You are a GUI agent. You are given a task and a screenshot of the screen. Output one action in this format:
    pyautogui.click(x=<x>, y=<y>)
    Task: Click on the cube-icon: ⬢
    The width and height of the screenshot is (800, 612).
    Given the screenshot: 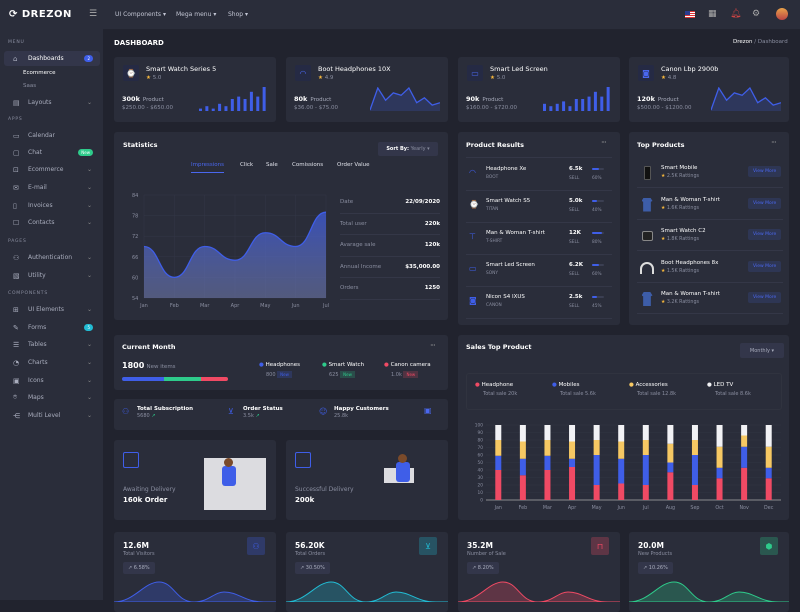 What is the action you would take?
    pyautogui.click(x=769, y=546)
    